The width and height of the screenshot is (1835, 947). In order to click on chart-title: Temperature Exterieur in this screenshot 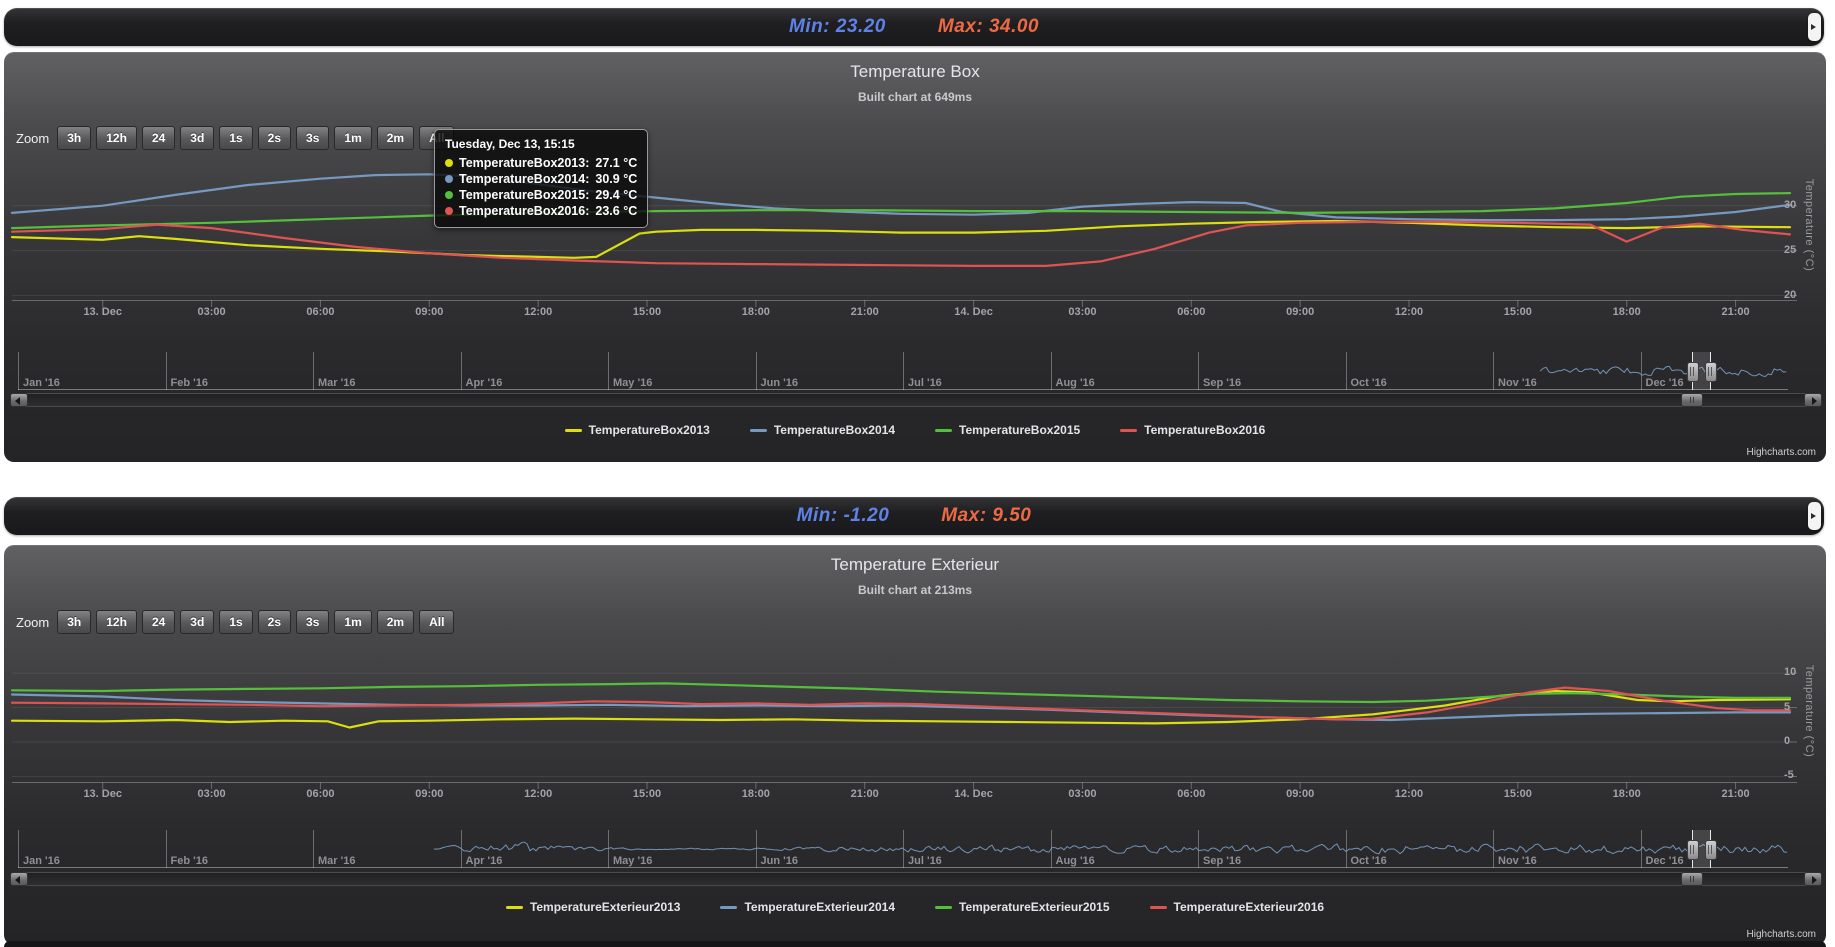, I will do `click(915, 564)`.